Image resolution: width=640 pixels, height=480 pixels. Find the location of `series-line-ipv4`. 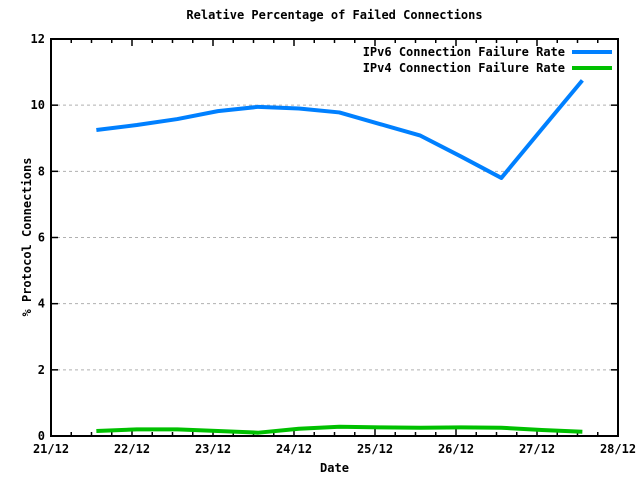

series-line-ipv4 is located at coordinates (339, 429).